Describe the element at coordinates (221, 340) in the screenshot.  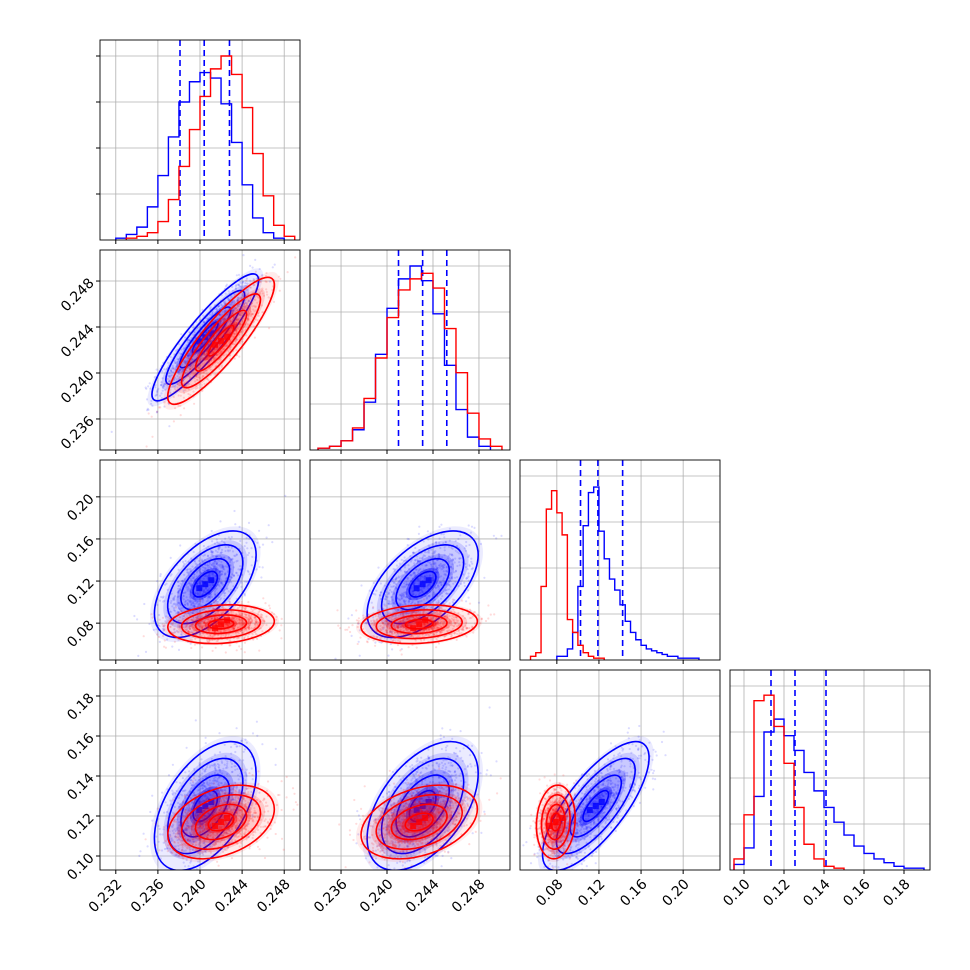
I see `contour-line` at that location.